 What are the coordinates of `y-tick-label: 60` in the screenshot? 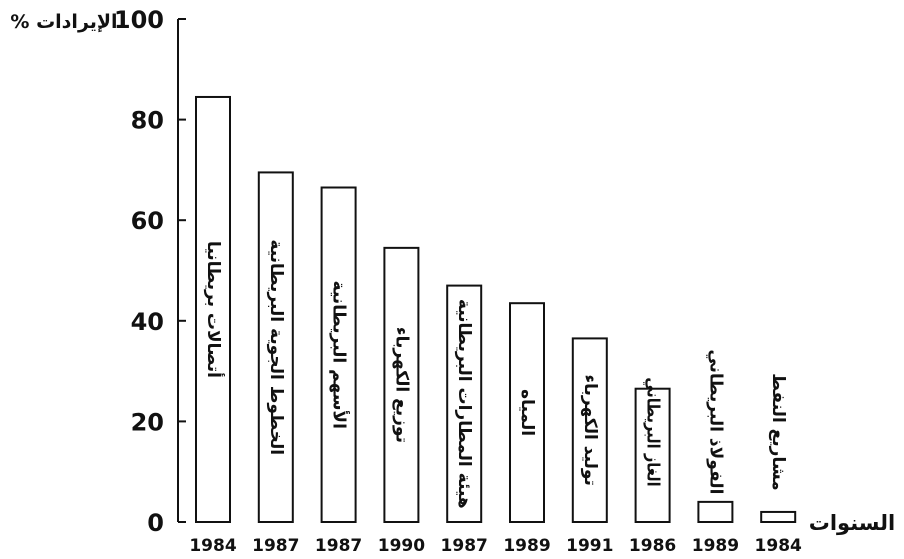 It's located at (147, 221).